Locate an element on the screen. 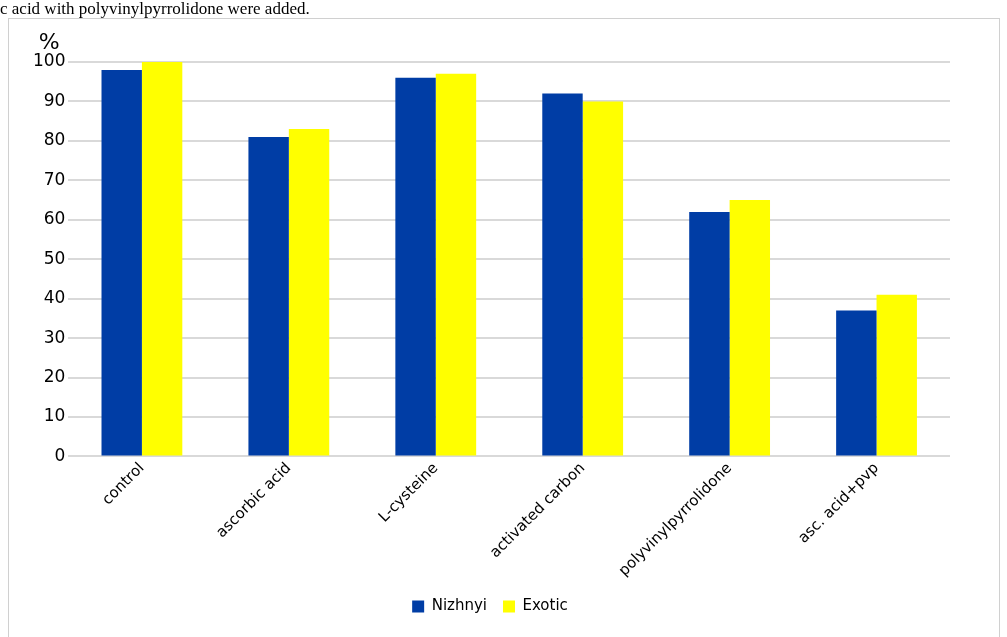  y-tick-label: 50 is located at coordinates (54, 257).